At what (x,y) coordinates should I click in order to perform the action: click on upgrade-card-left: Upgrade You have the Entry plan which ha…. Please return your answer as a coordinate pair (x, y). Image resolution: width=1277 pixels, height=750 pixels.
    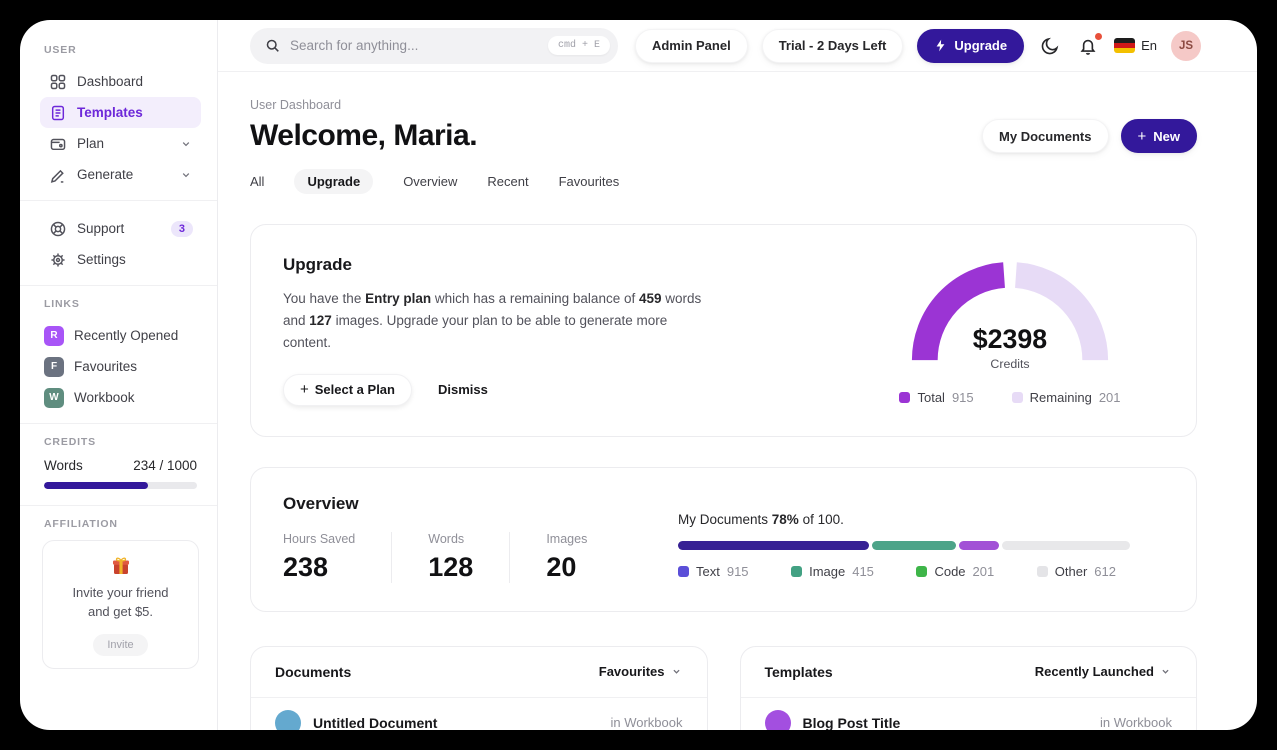
    Looking at the image, I should click on (498, 330).